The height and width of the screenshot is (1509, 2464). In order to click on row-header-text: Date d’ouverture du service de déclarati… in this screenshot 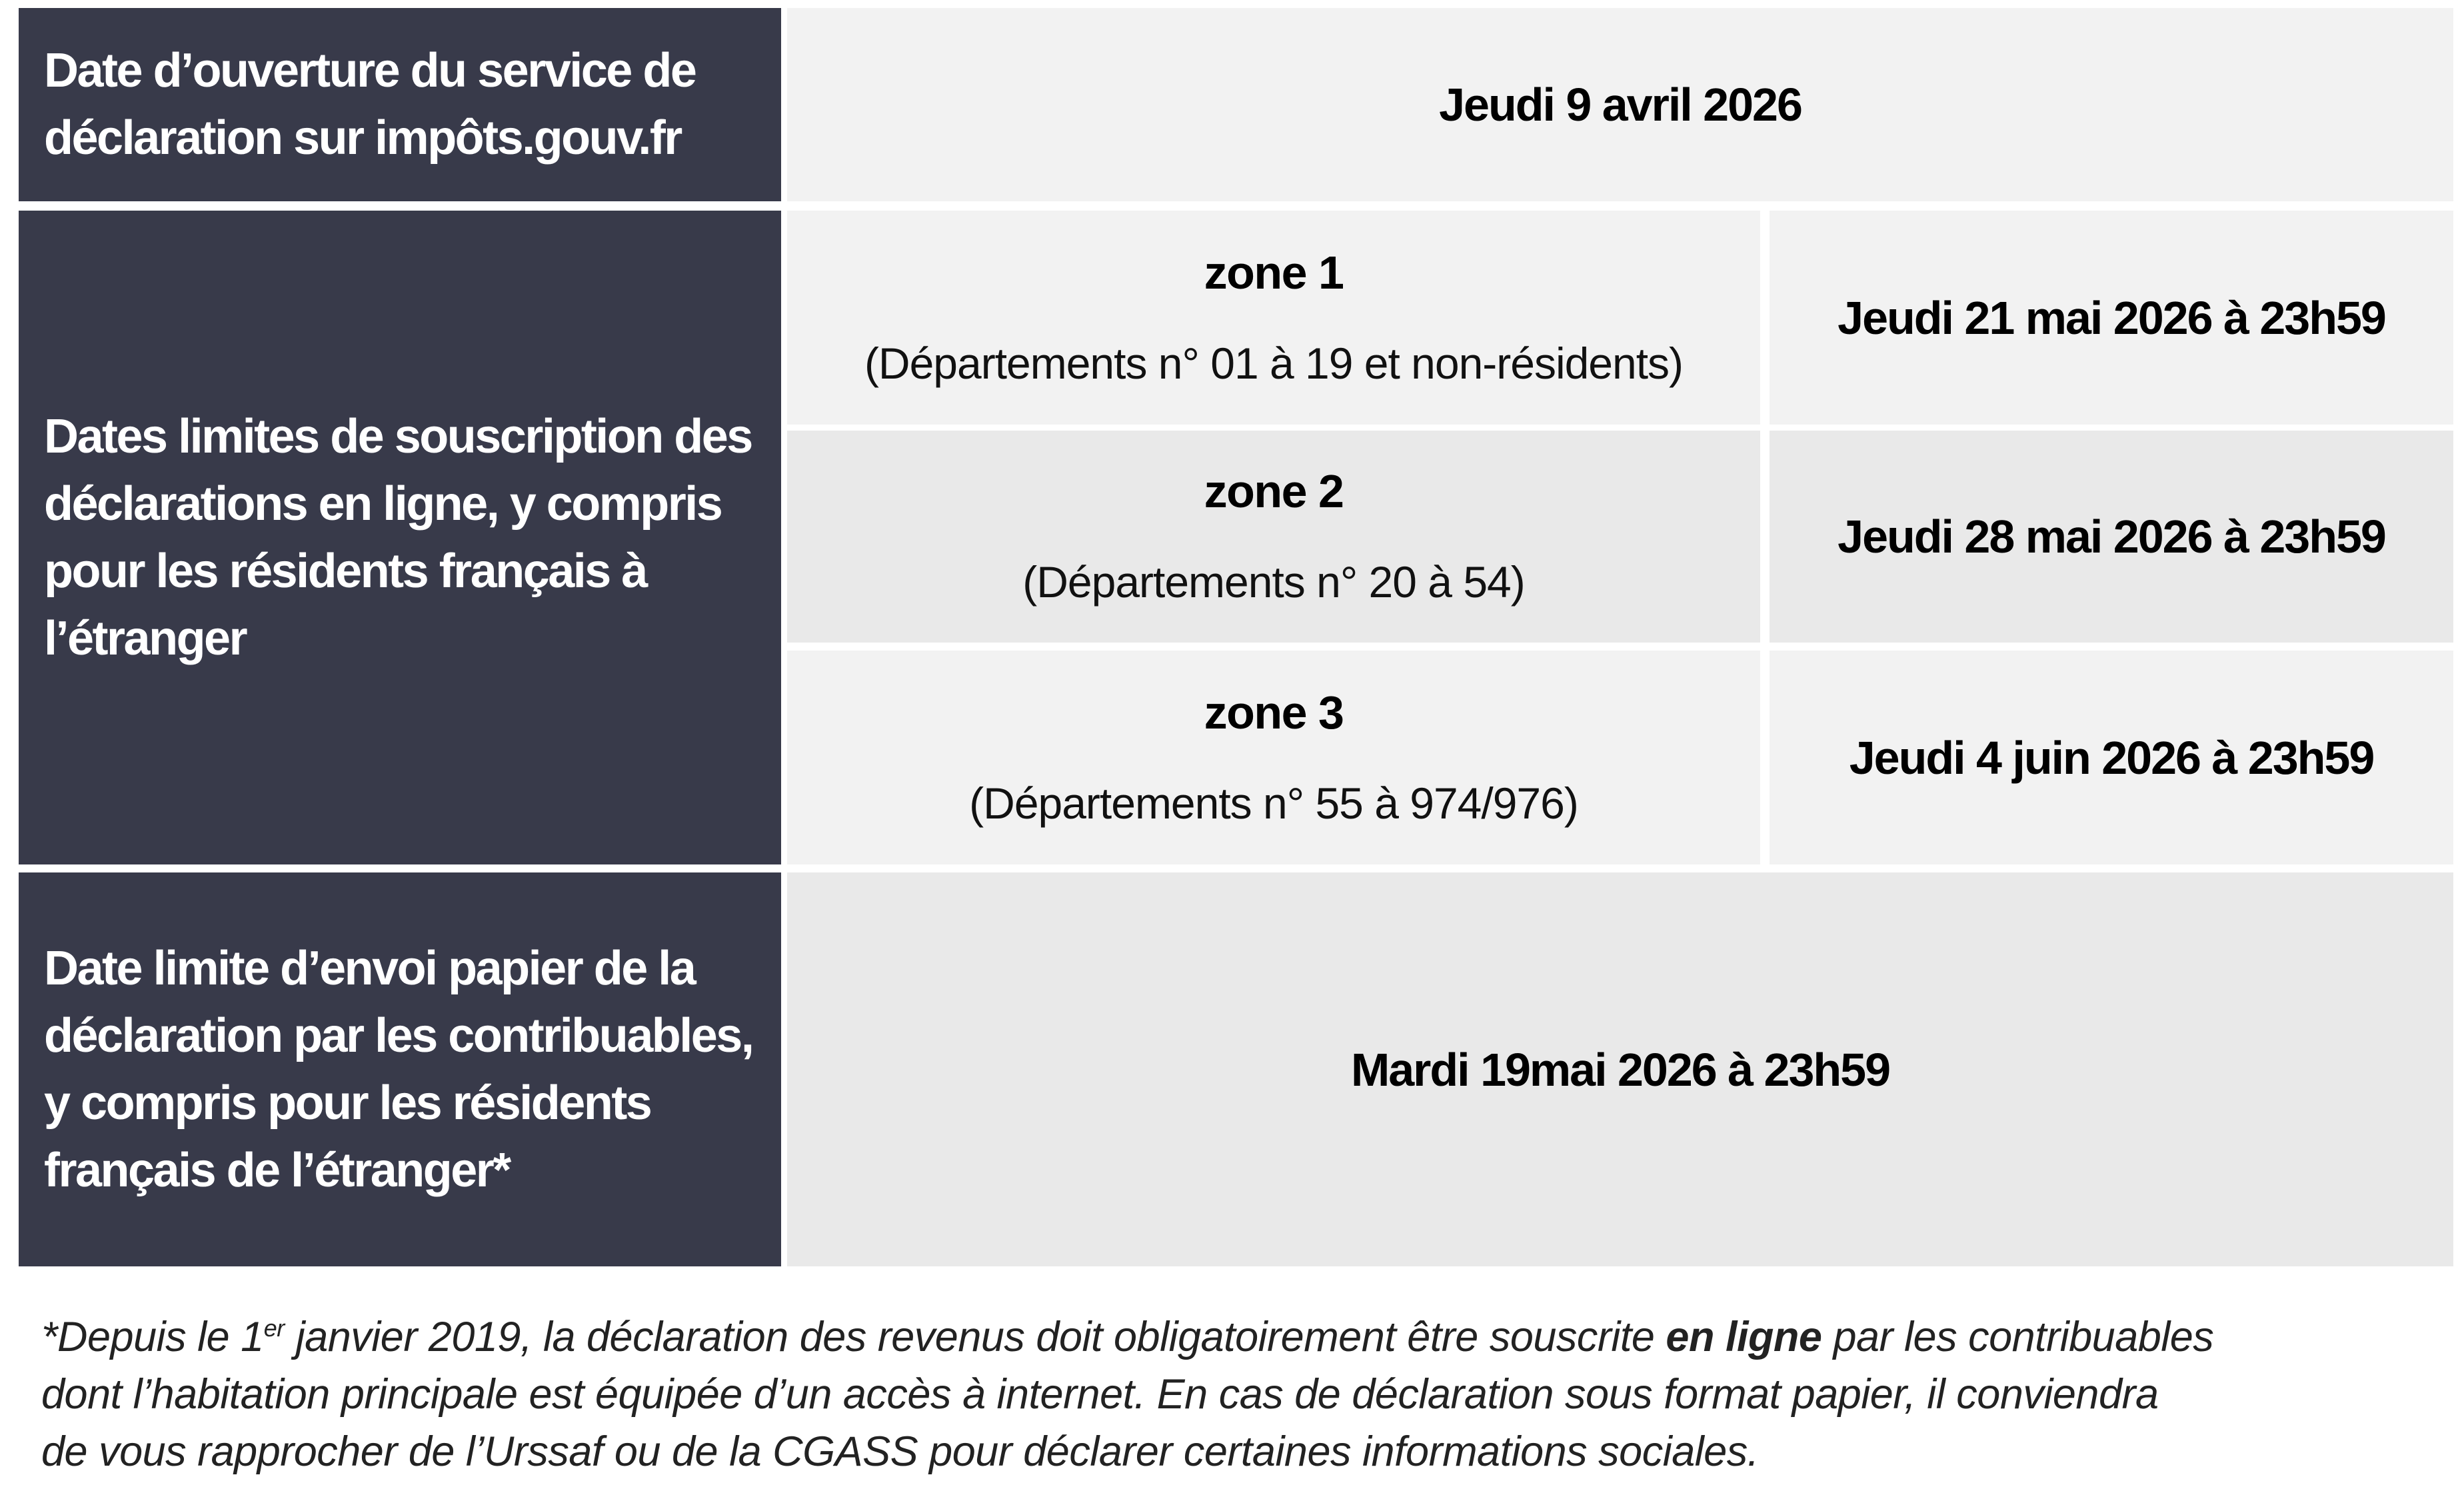, I will do `click(370, 104)`.